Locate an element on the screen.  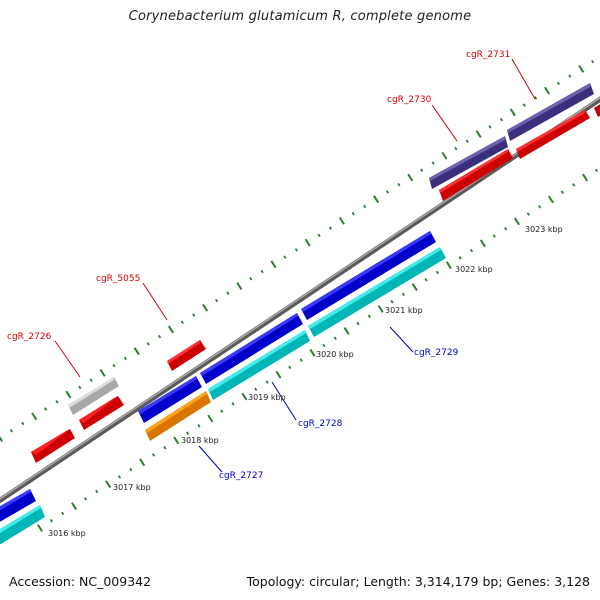
gene-cgR_2726-gray is located at coordinates (93, 396).